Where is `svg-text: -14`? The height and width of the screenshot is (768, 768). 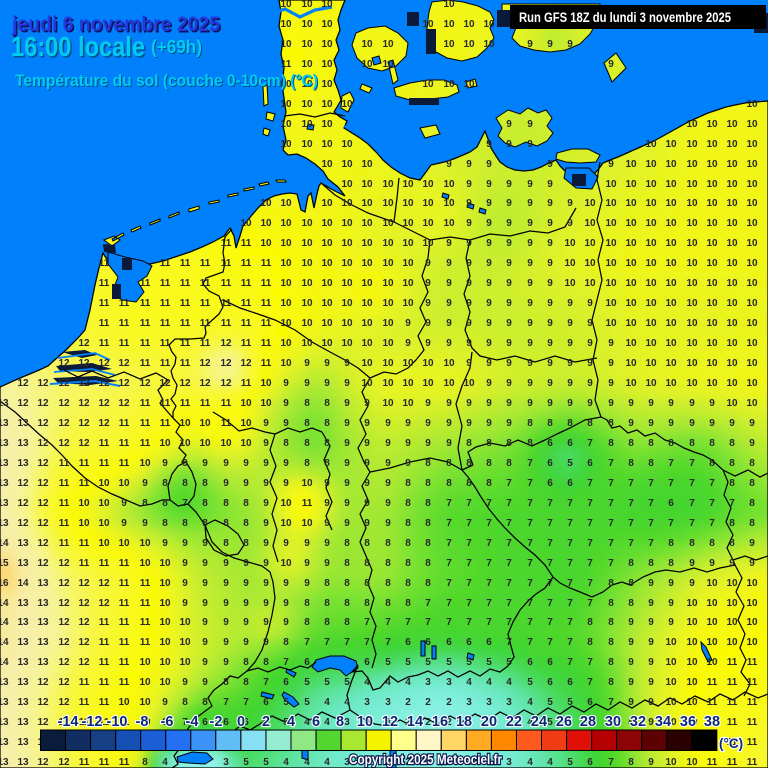
svg-text: -14 is located at coordinates (68, 722).